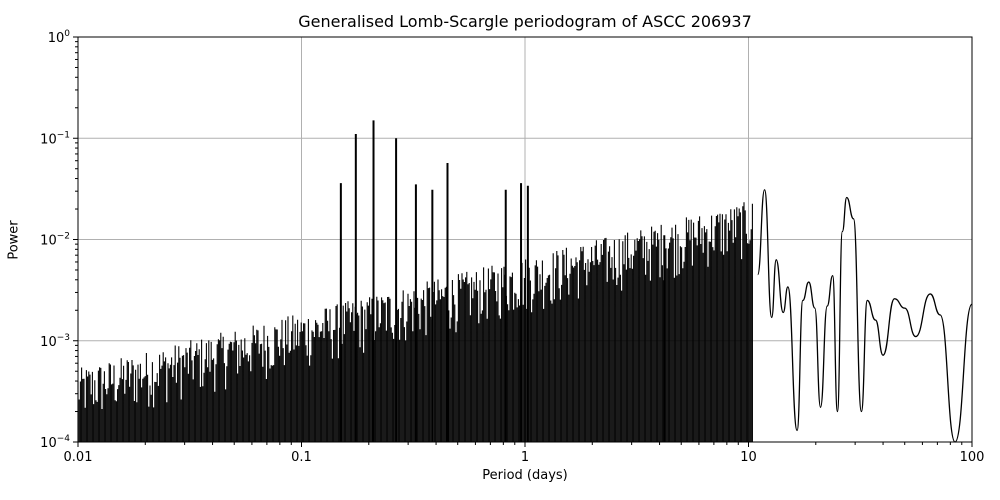  What do you see at coordinates (55, 341) in the screenshot?
I see `y-tick-label: 10⁻³` at bounding box center [55, 341].